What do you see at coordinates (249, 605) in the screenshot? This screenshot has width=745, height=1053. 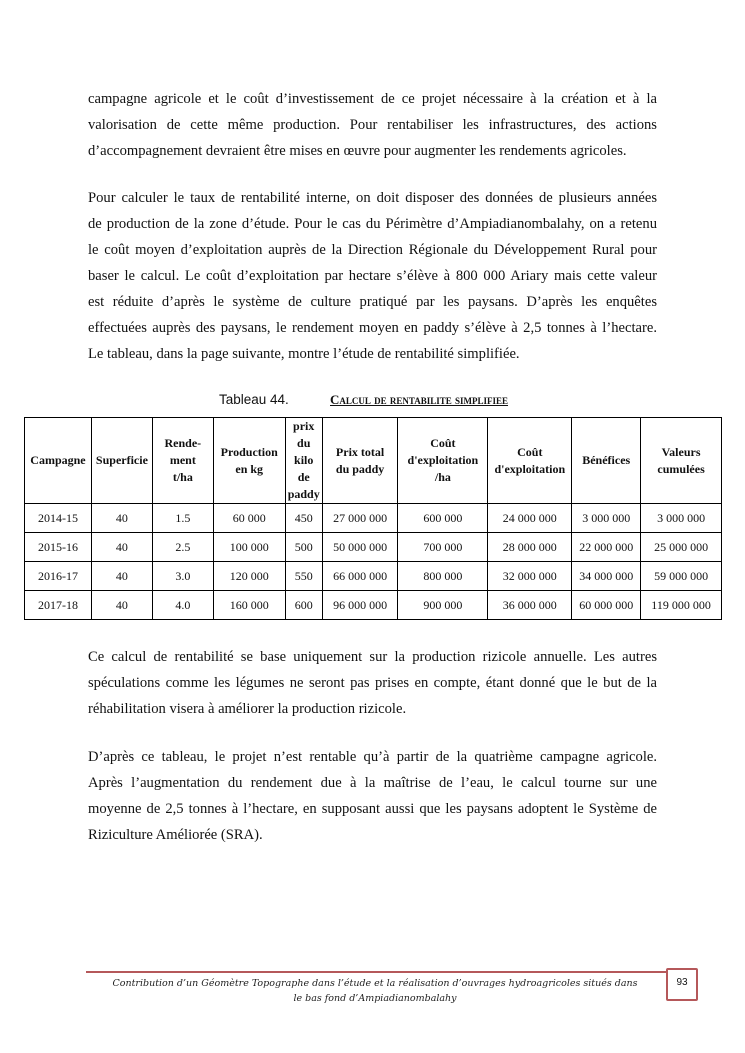 I see `table-cell: 160 000` at bounding box center [249, 605].